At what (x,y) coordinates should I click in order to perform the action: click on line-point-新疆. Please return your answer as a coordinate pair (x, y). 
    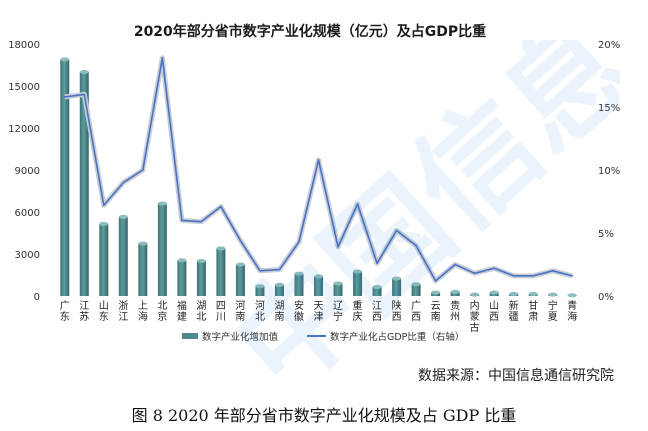
    Looking at the image, I should click on (513, 276).